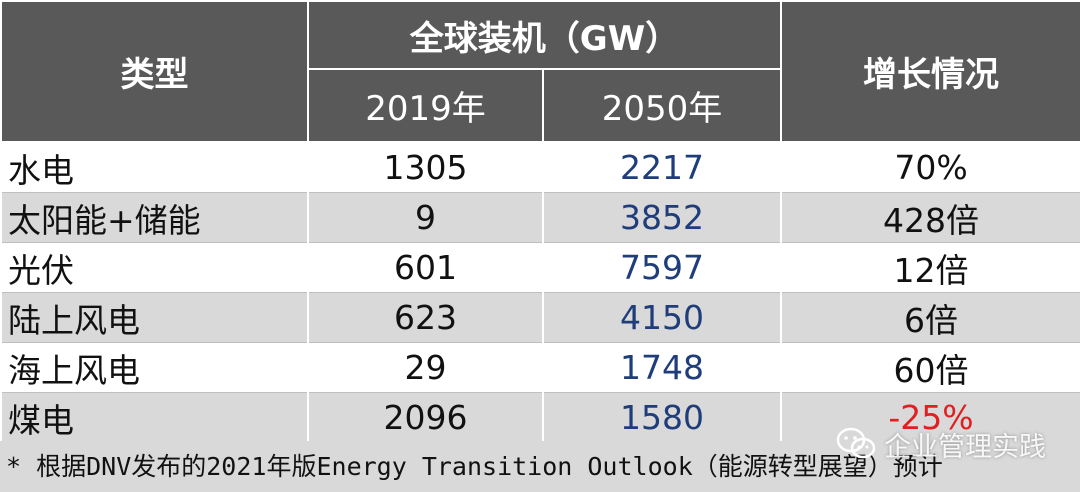 This screenshot has height=492, width=1080. What do you see at coordinates (930, 167) in the screenshot?
I see `cell-growth: 70%` at bounding box center [930, 167].